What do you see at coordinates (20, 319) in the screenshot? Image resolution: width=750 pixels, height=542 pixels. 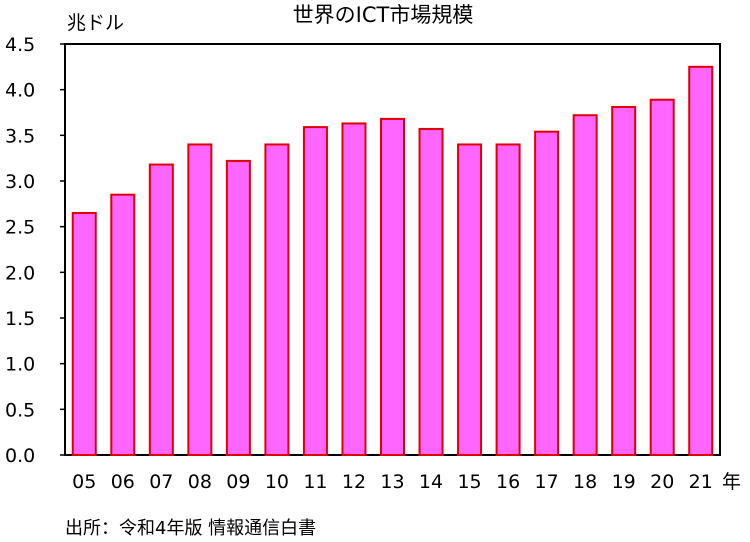 I see `y-tick-label: 1.5` at bounding box center [20, 319].